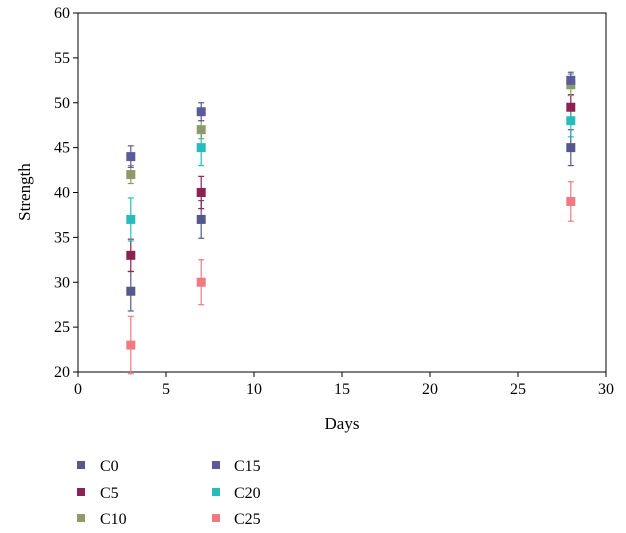 This screenshot has width=626, height=533. What do you see at coordinates (24, 192) in the screenshot?
I see `y-axis-title: Strength` at bounding box center [24, 192].